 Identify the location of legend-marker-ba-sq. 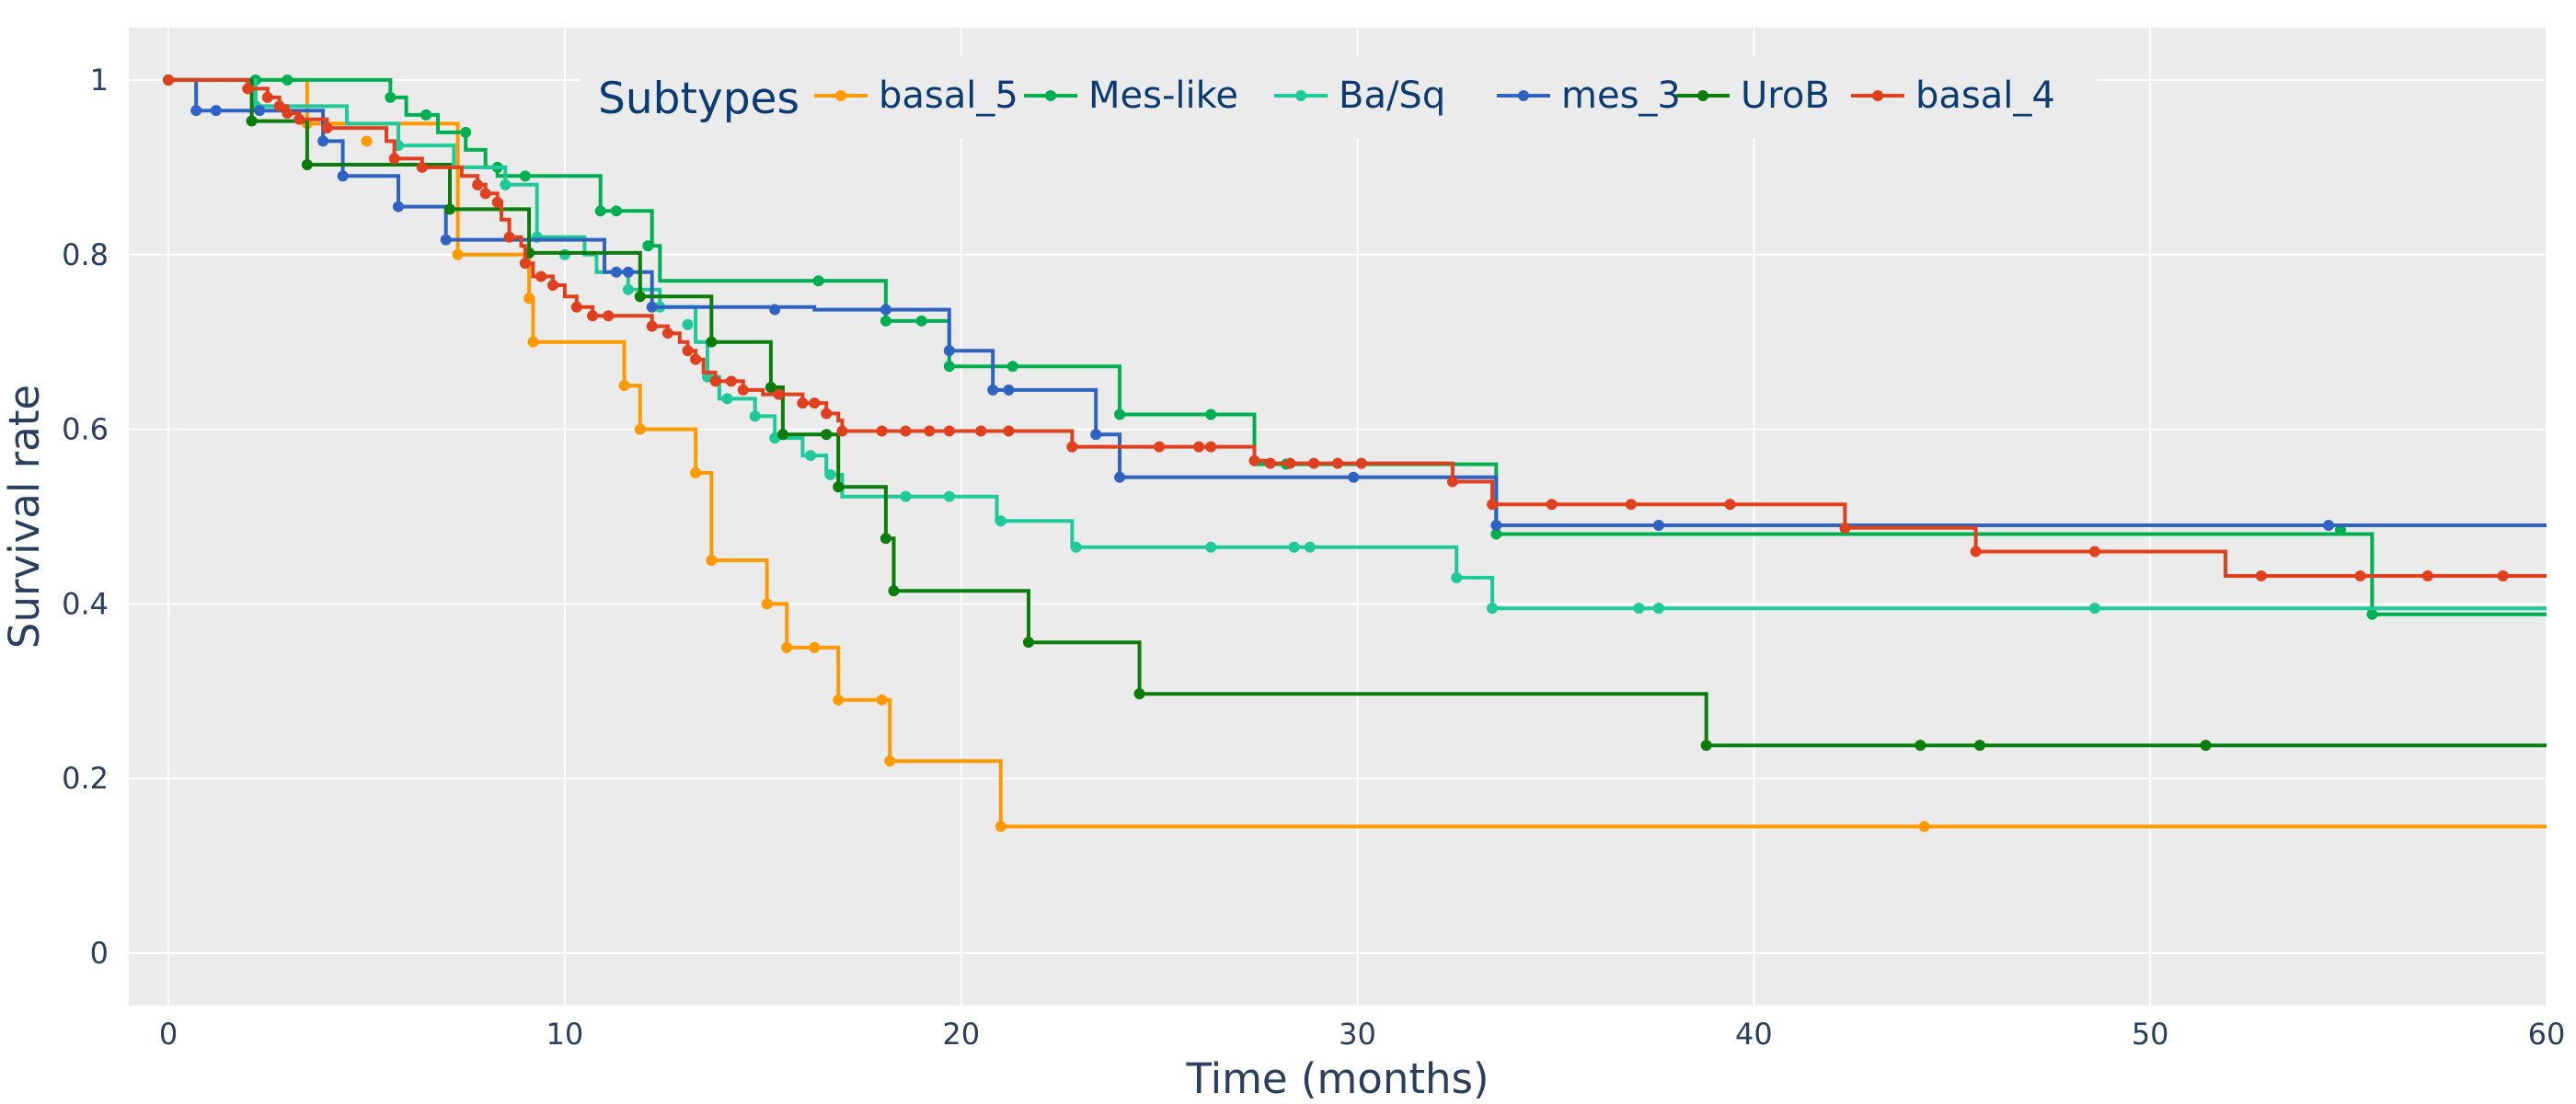
(1300, 95).